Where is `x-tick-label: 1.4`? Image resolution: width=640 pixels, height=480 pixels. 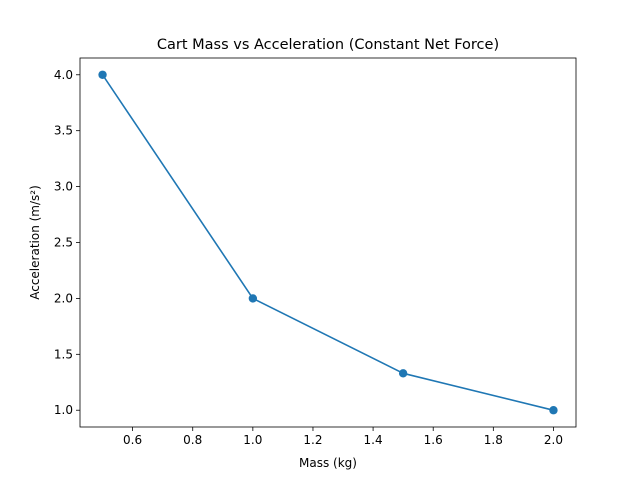
x-tick-label: 1.4 is located at coordinates (373, 440).